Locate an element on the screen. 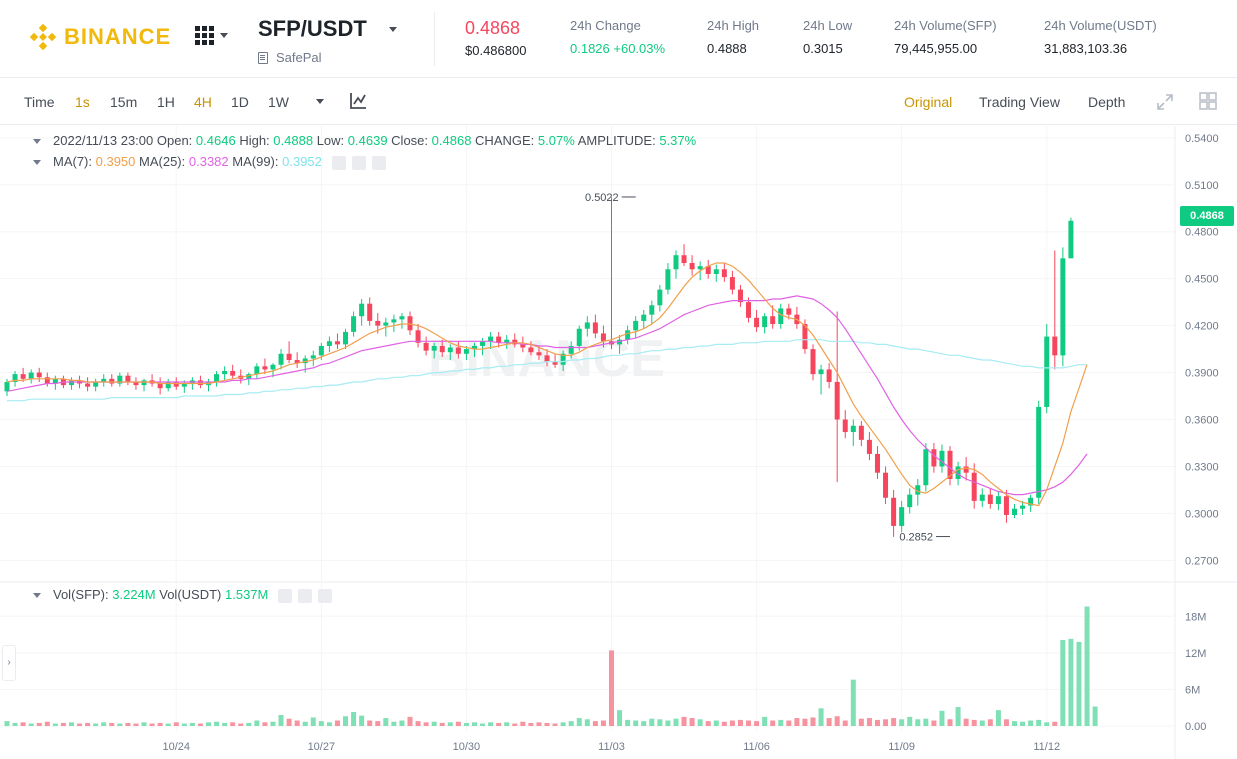 This screenshot has height=759, width=1237. amplitude-label: AMPLITUDE: is located at coordinates (616, 140).